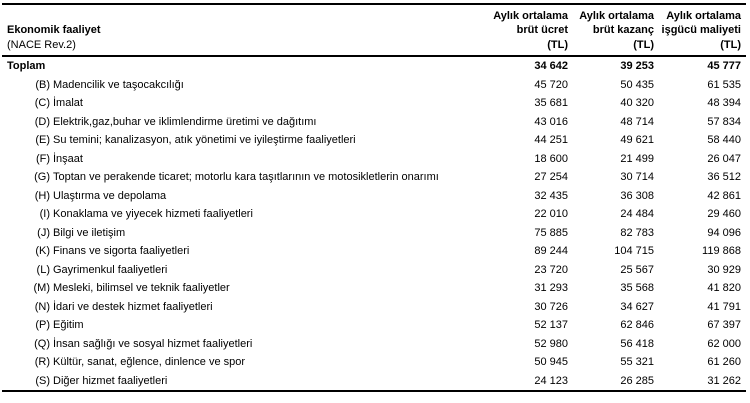 The height and width of the screenshot is (403, 750). What do you see at coordinates (42, 140) in the screenshot?
I see `activity-code: (E)` at bounding box center [42, 140].